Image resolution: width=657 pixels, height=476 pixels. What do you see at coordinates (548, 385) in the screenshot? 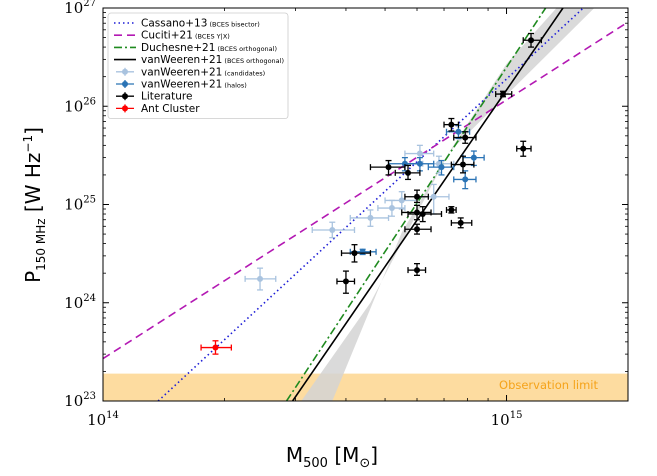
I see `observation-limit-label: Observation limit` at bounding box center [548, 385].